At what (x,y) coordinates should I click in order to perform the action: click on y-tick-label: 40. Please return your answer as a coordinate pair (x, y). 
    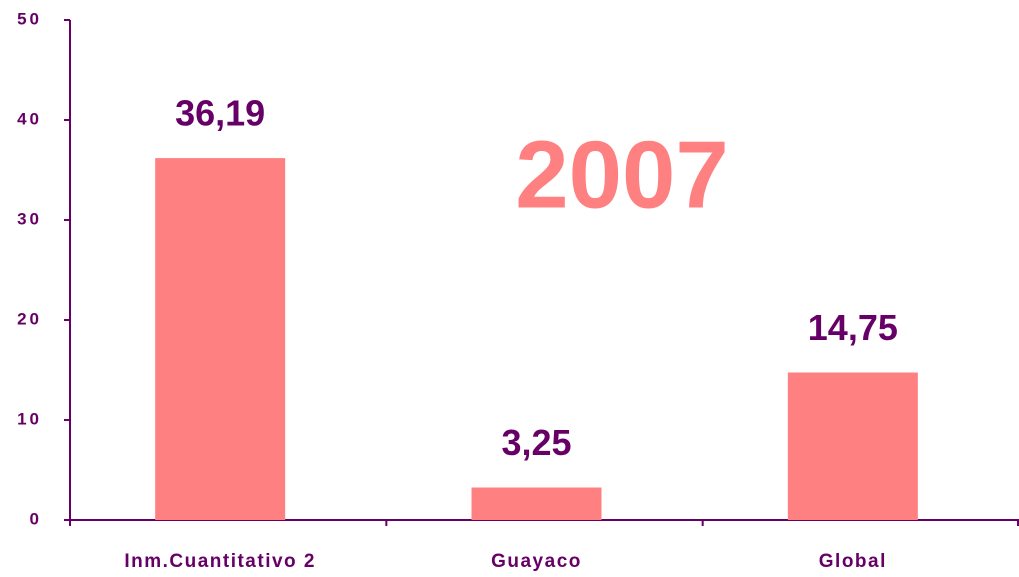
    Looking at the image, I should click on (29, 118).